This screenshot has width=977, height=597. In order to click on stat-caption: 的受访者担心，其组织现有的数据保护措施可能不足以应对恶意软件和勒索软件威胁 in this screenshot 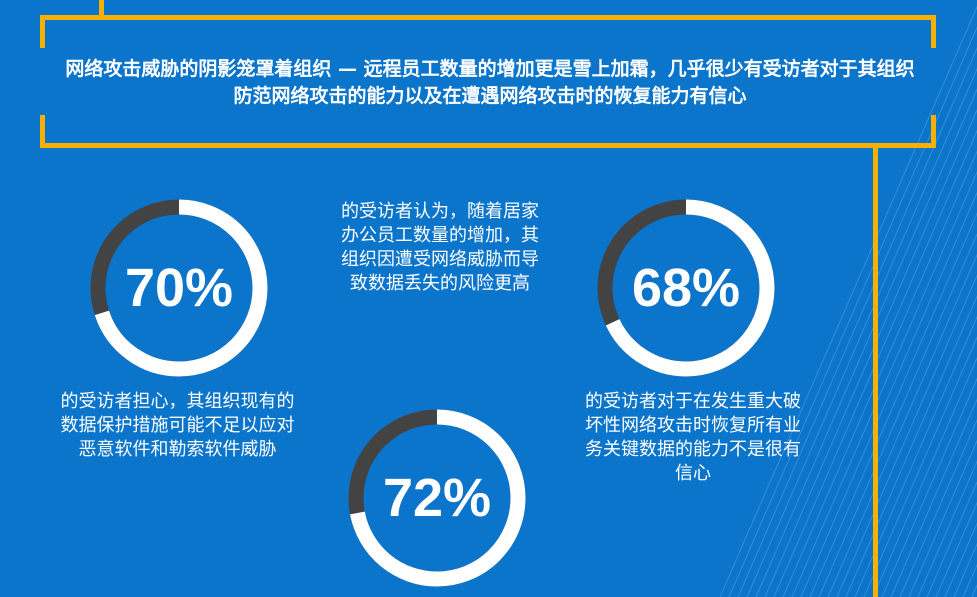, I will do `click(177, 425)`.